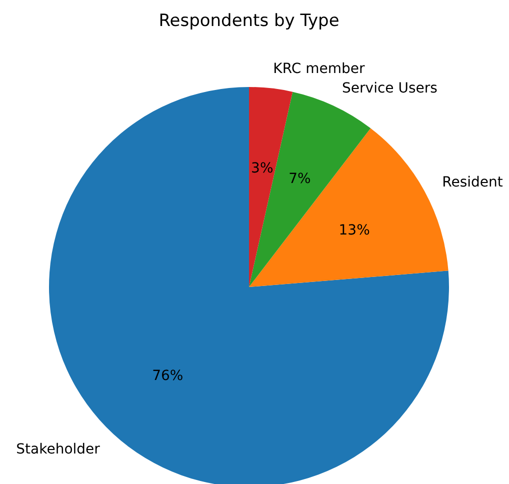  I want to click on data-label: 76%, so click(168, 376).